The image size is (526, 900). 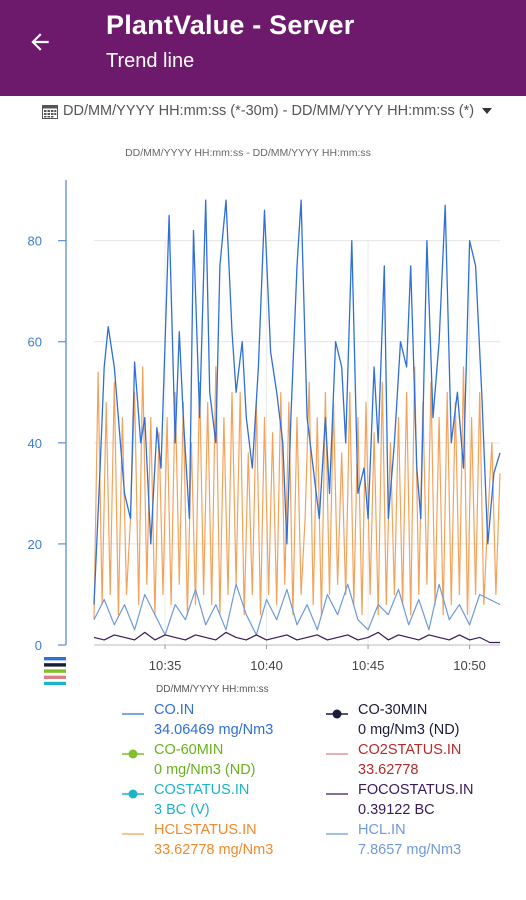 I want to click on x-tick-label: 10:50, so click(x=469, y=665).